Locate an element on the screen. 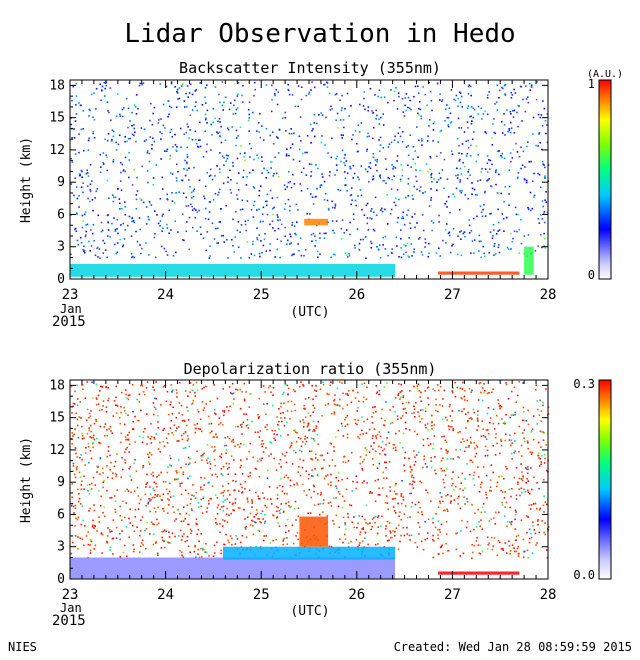 The width and height of the screenshot is (640, 660). feature-cloud is located at coordinates (316, 222).